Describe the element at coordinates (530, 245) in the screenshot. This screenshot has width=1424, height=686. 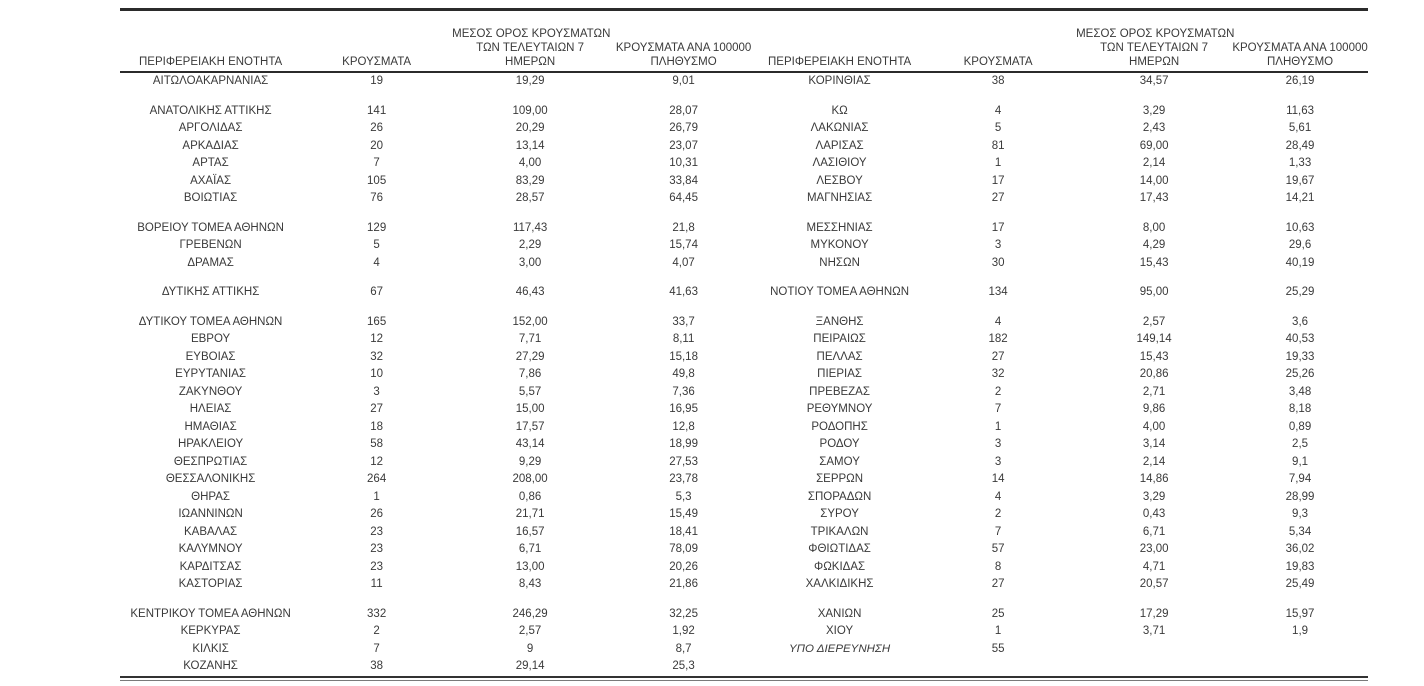
I see `left-avg7-cell: 2,29` at that location.